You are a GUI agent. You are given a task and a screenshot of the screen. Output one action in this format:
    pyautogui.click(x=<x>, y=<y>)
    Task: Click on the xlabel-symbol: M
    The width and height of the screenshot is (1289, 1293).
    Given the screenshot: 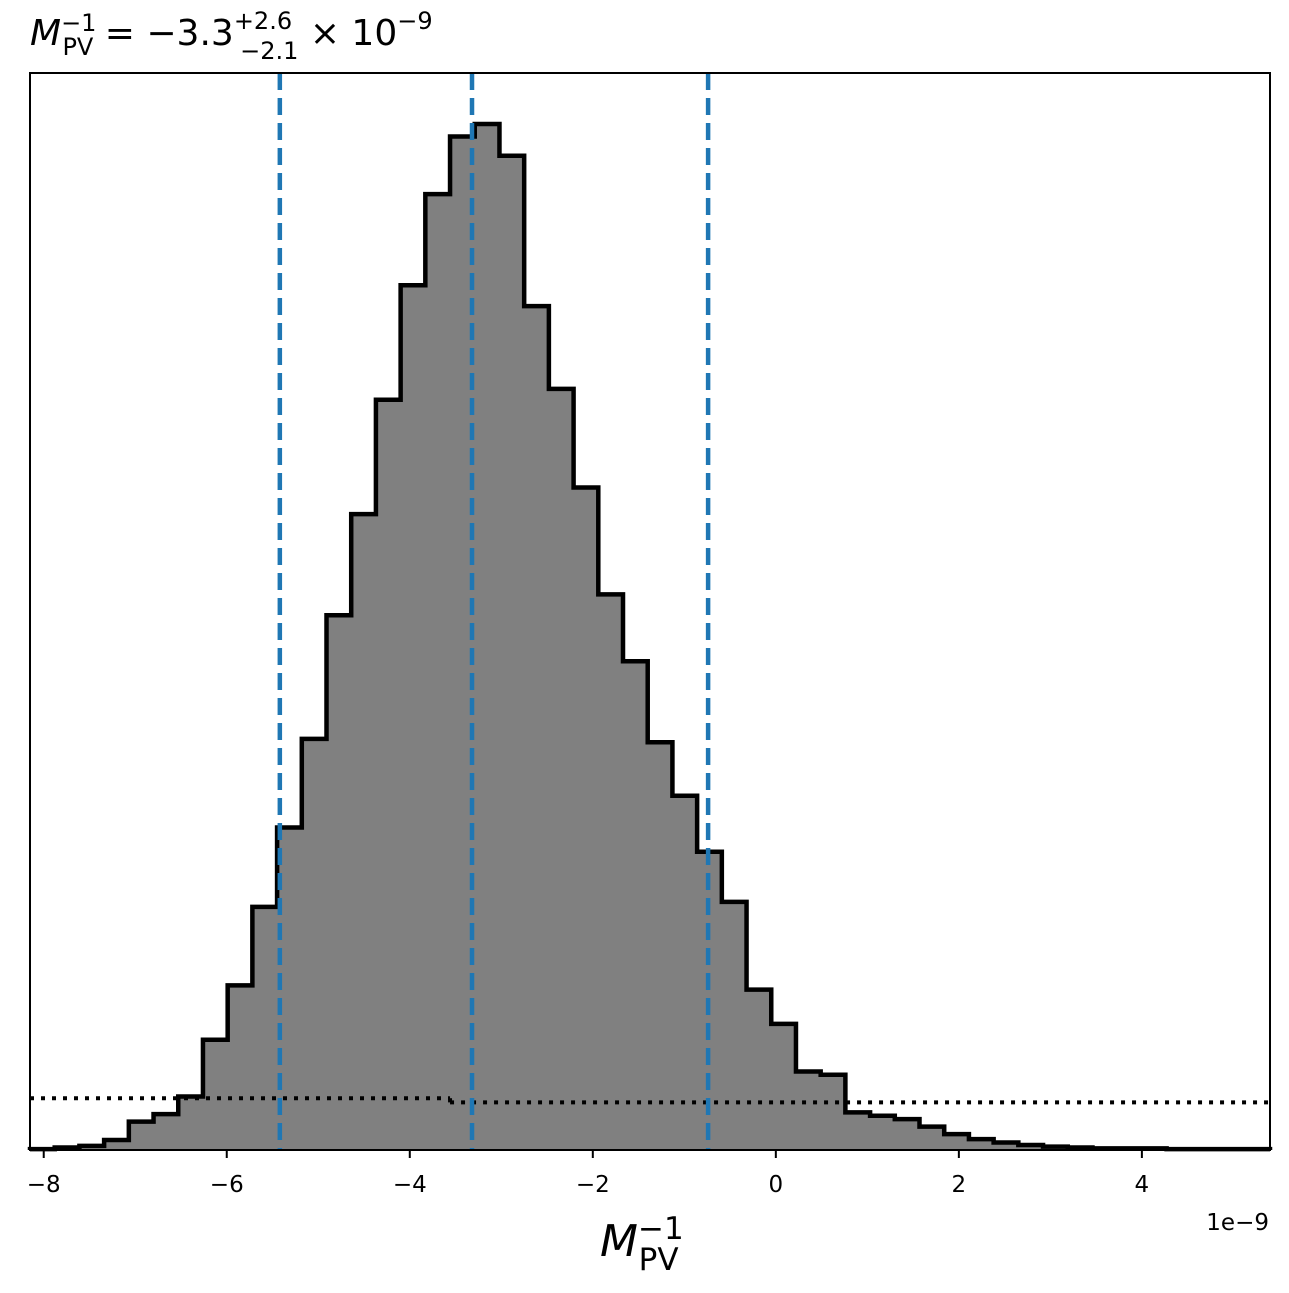 What is the action you would take?
    pyautogui.click(x=619, y=1241)
    